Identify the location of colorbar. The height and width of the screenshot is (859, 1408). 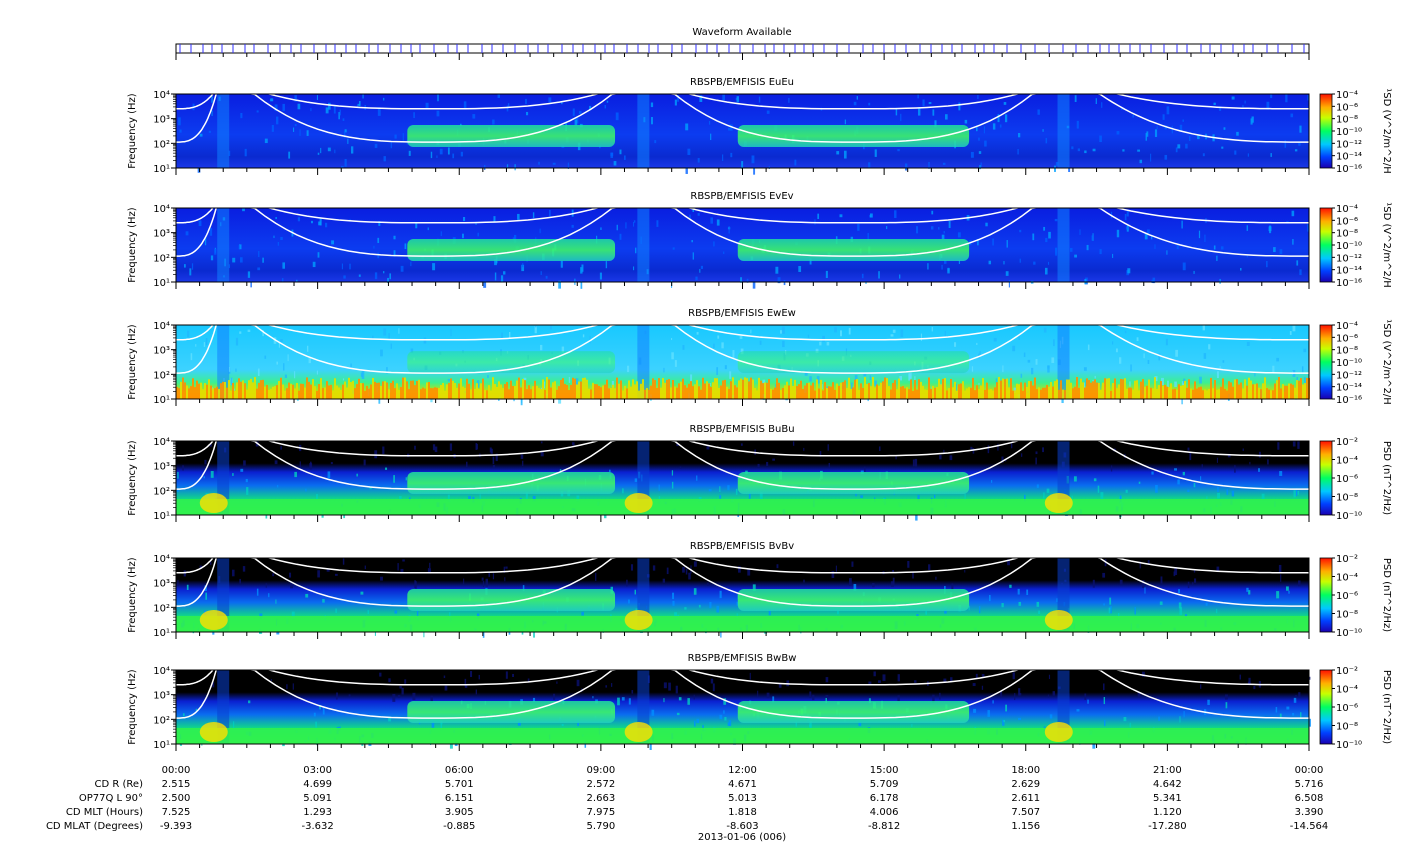
(1326, 595).